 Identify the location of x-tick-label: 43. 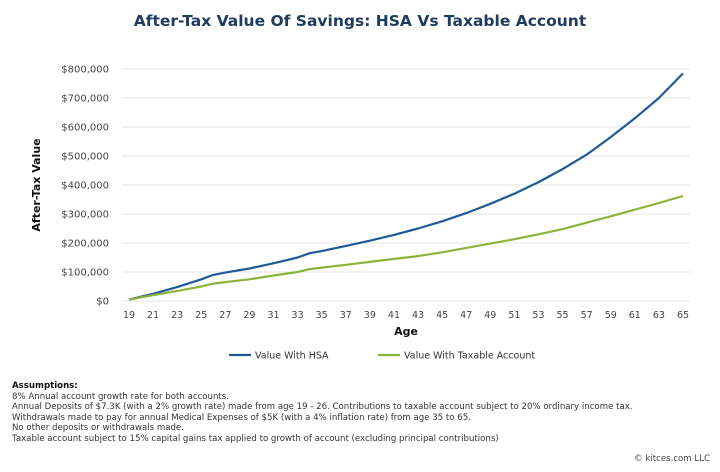
(418, 315).